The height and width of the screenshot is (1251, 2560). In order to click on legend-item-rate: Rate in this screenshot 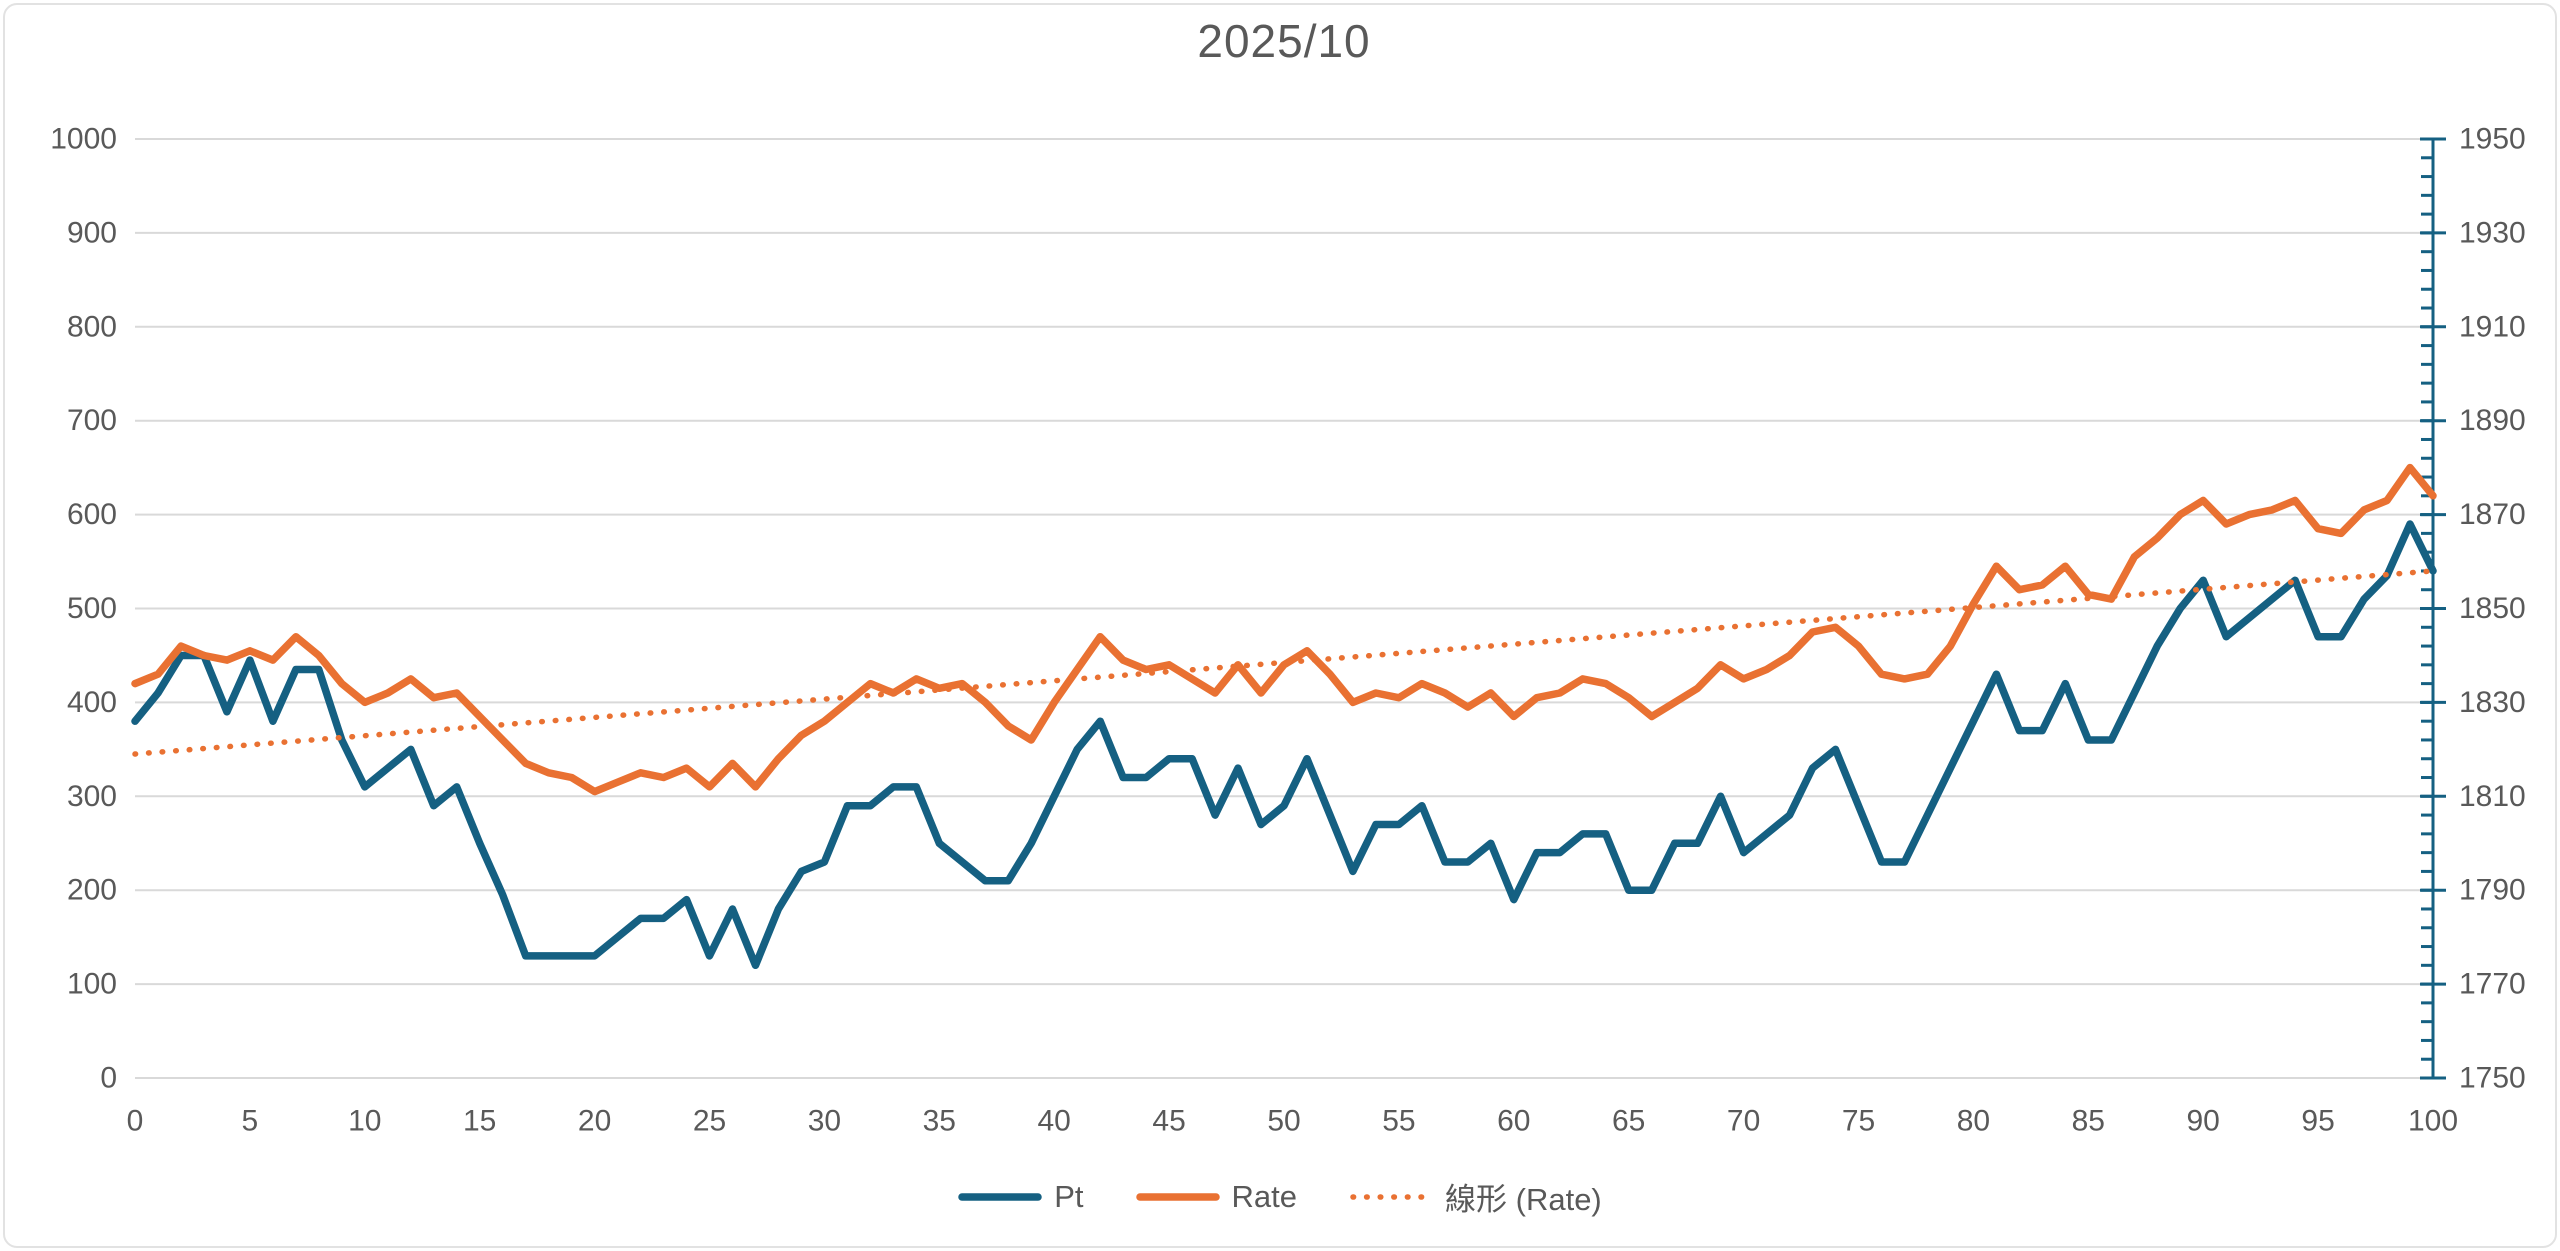, I will do `click(1216, 1196)`.